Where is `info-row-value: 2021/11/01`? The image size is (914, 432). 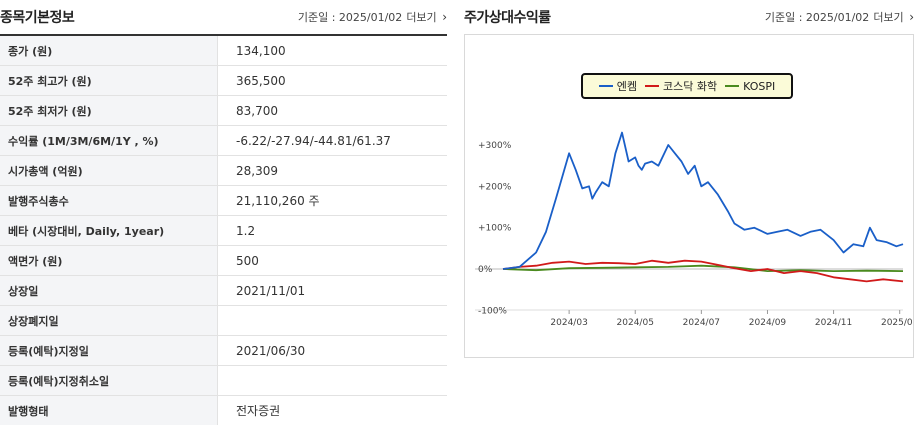
info-row-value: 2021/11/01 is located at coordinates (271, 290).